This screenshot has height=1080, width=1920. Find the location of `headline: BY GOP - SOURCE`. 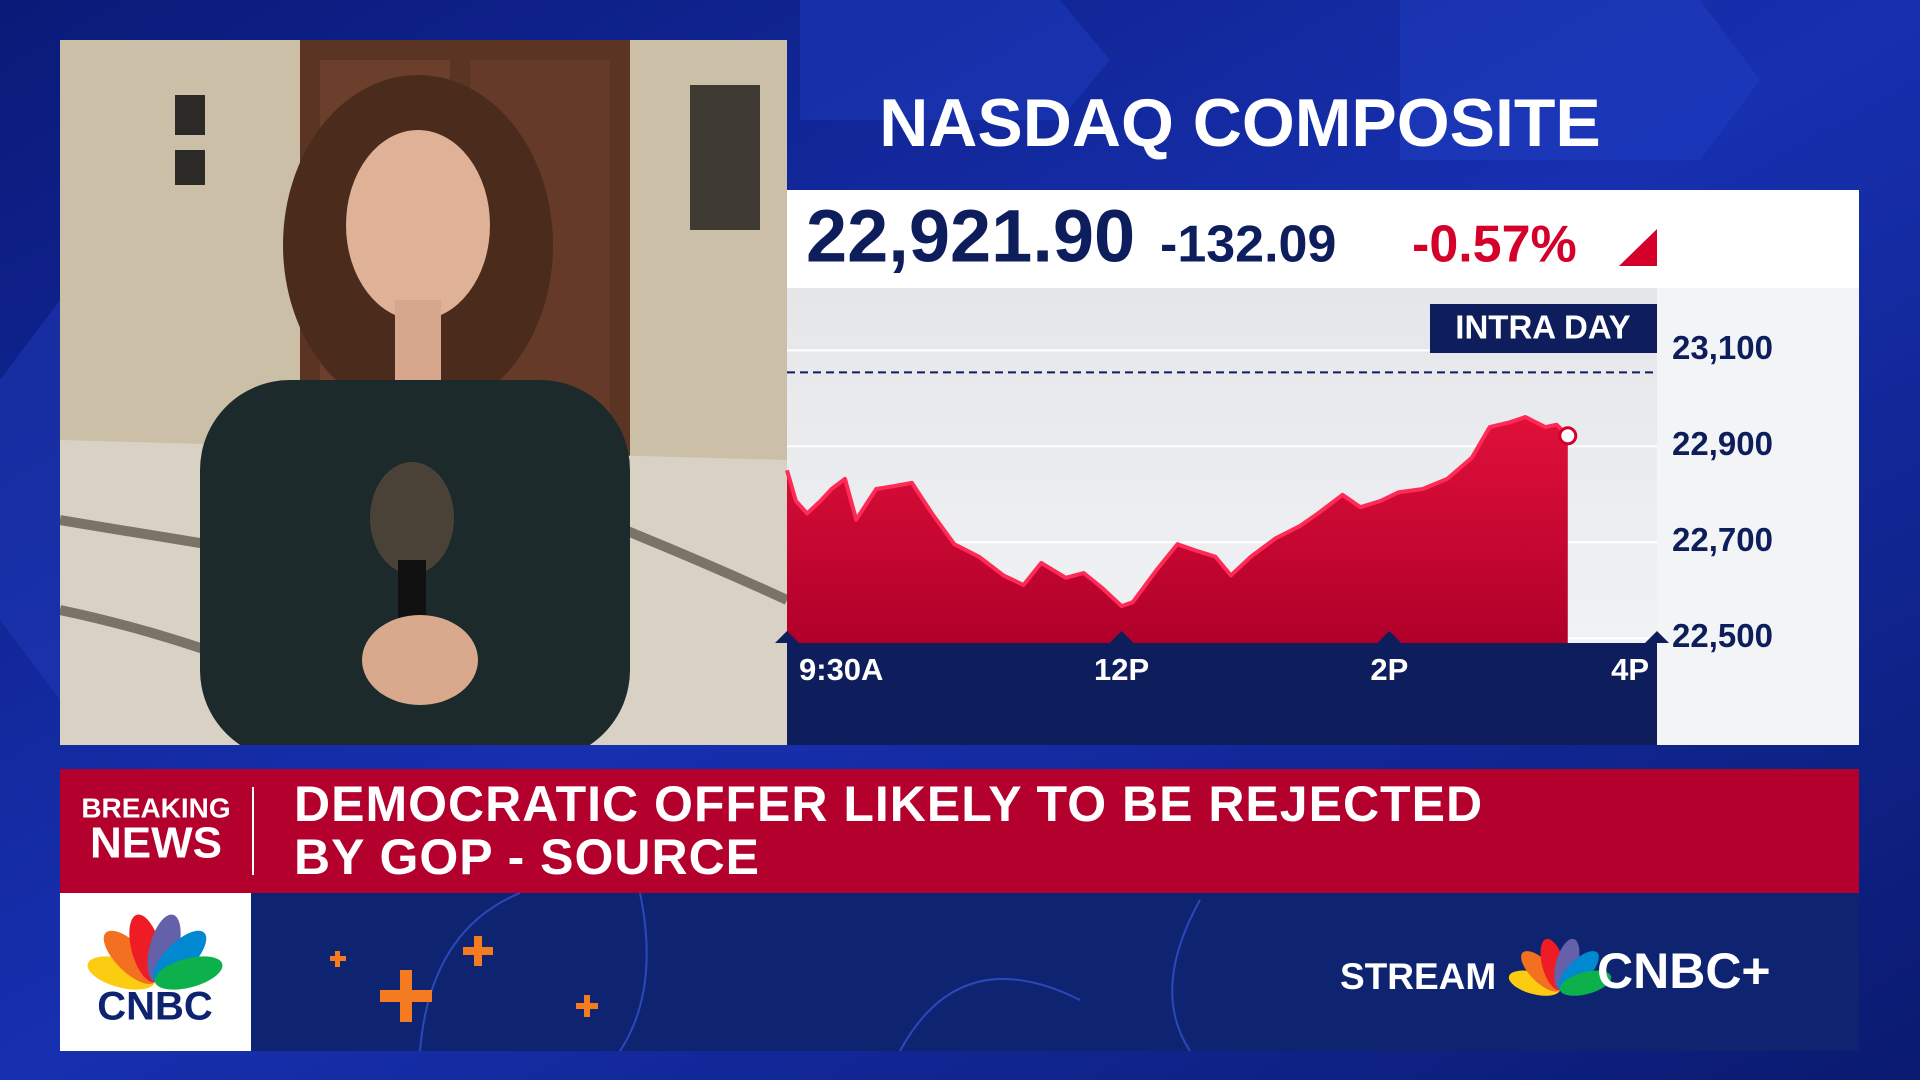

headline: BY GOP - SOURCE is located at coordinates (527, 857).